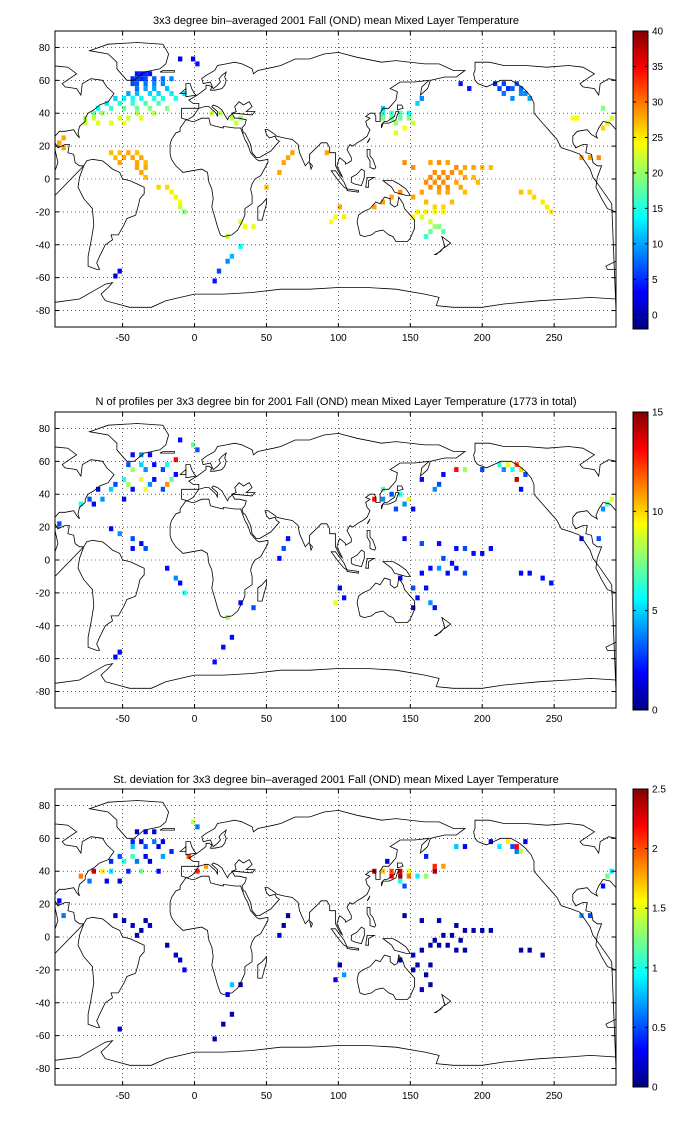 Image resolution: width=696 pixels, height=1140 pixels. What do you see at coordinates (655, 849) in the screenshot?
I see `colorbar-tick-label: 2` at bounding box center [655, 849].